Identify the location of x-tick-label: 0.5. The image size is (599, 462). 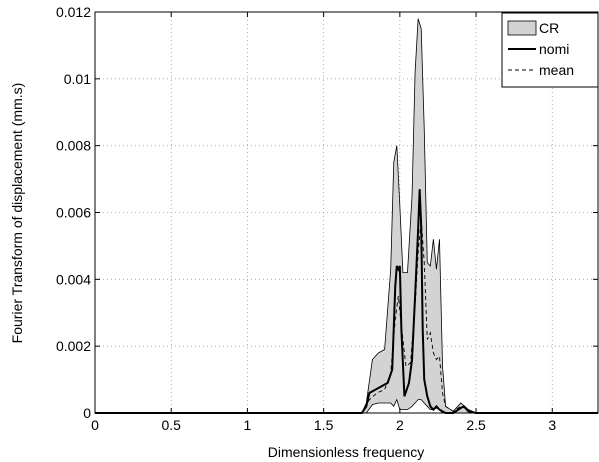
(171, 425).